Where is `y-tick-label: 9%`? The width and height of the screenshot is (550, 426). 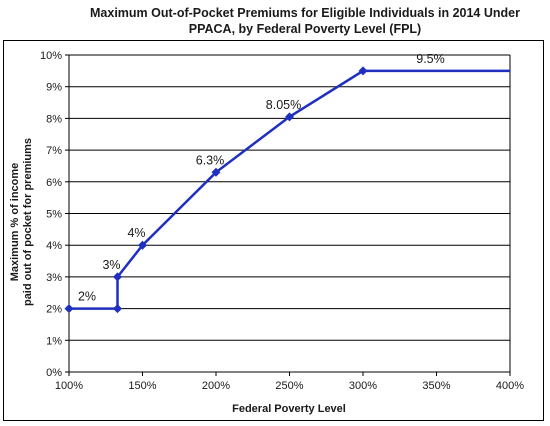
y-tick-label: 9% is located at coordinates (54, 88).